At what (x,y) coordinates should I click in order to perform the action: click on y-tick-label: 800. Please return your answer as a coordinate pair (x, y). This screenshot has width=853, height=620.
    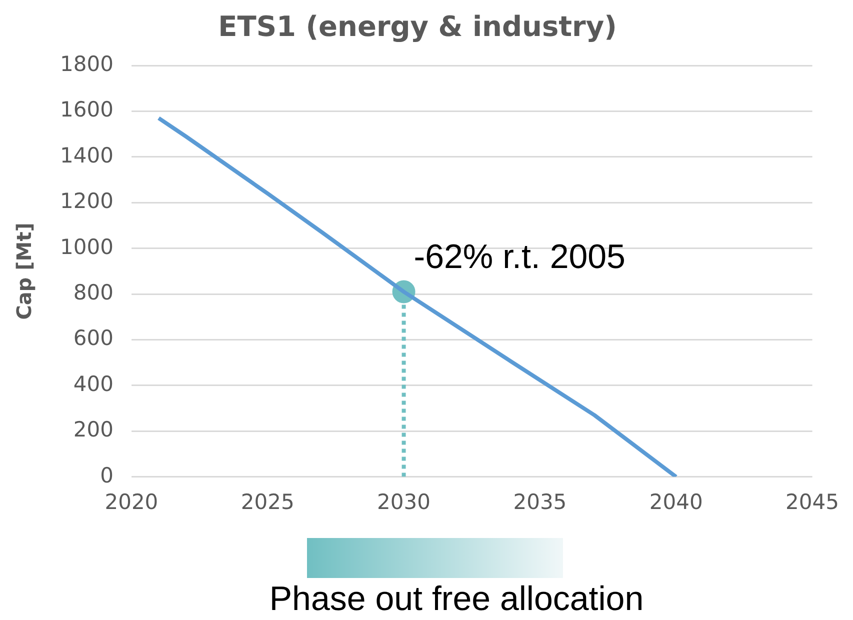
    Looking at the image, I should click on (93, 292).